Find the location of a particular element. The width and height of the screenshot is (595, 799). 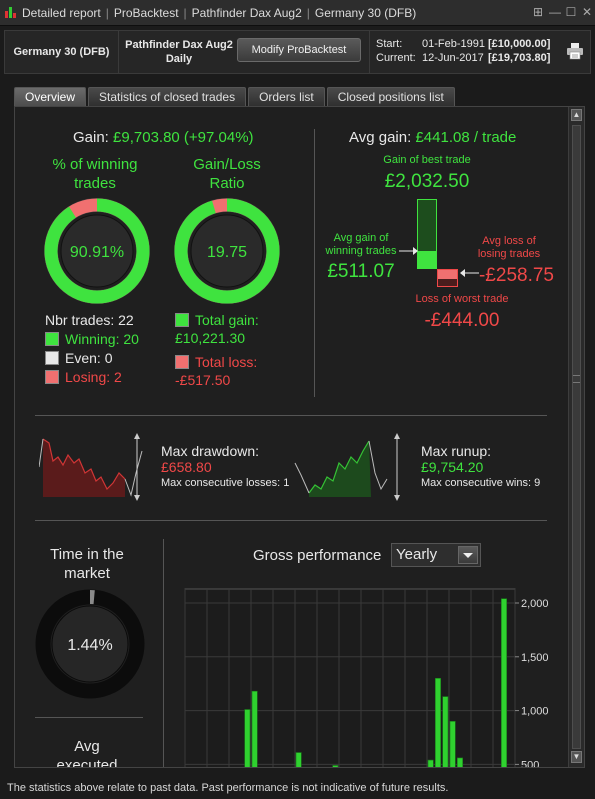

system-name-block: Pathfinder Dax Aug2 Daily is located at coordinates (179, 52).